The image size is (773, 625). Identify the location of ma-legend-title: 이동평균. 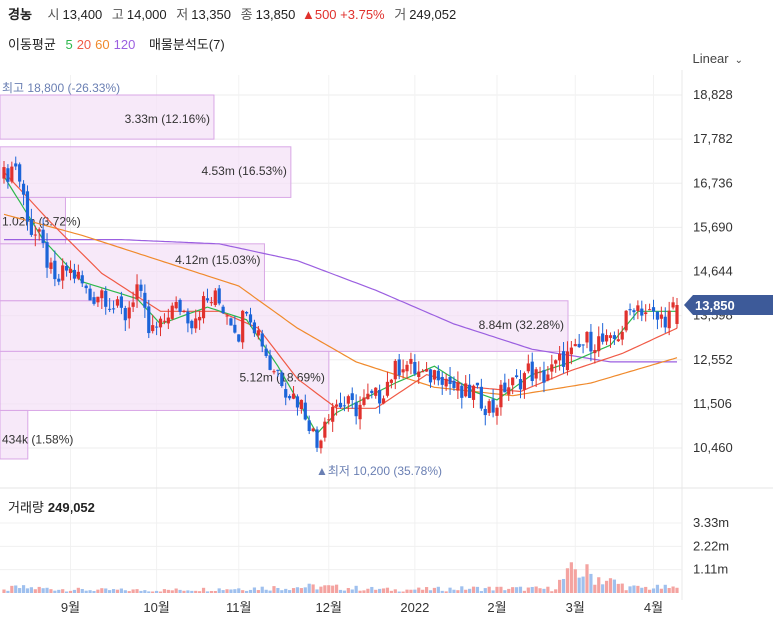
(32, 44).